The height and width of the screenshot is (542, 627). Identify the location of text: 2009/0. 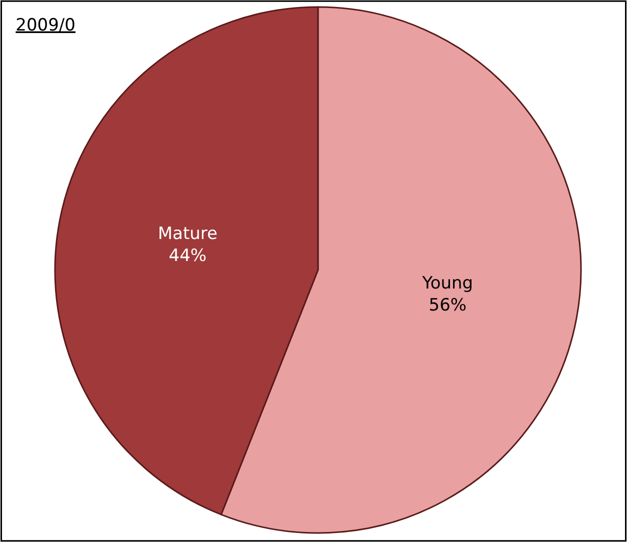
(46, 25).